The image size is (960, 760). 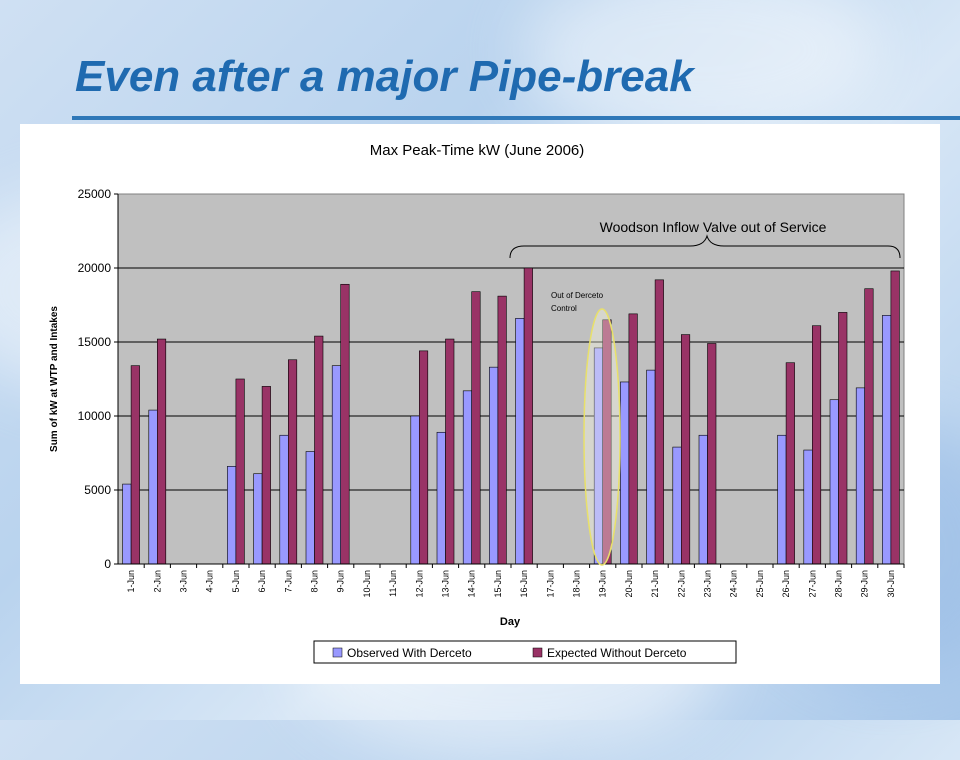 I want to click on legend-swatch-observed, so click(x=337, y=652).